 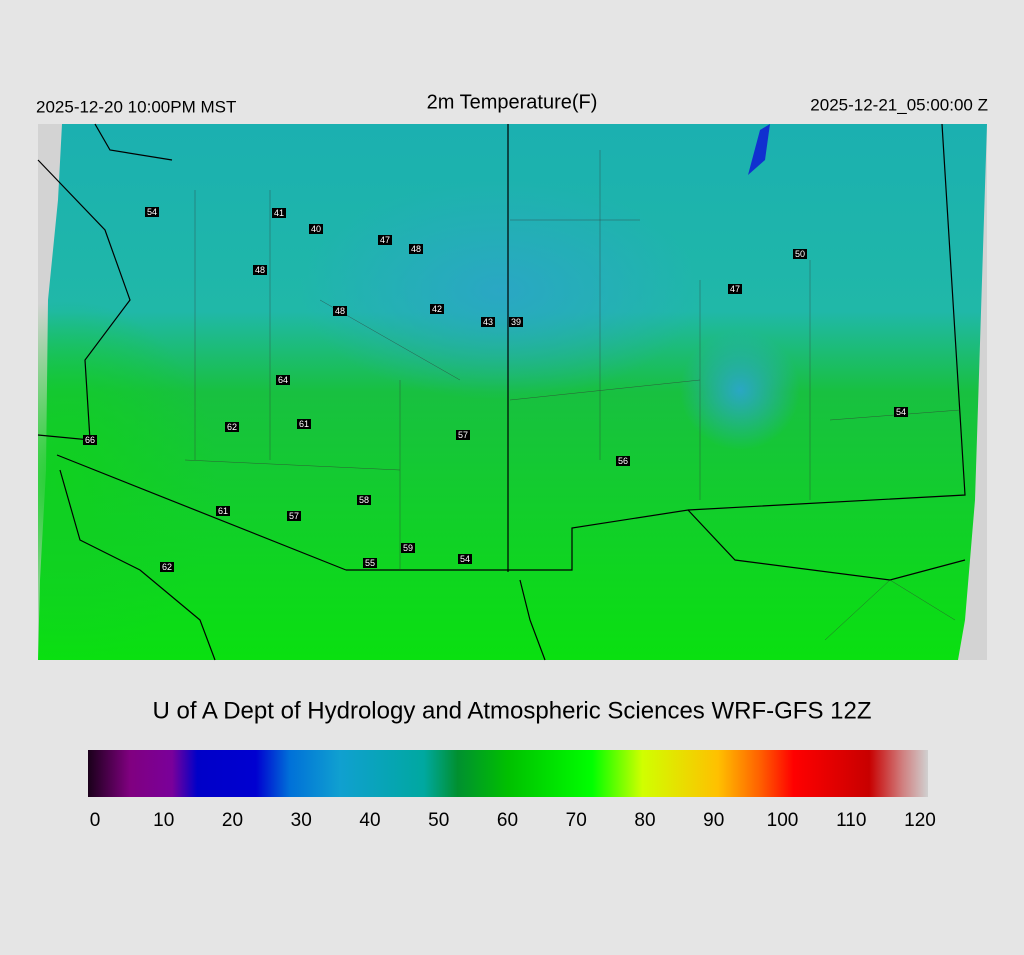 What do you see at coordinates (576, 820) in the screenshot?
I see `colorbar-tick-label: 70` at bounding box center [576, 820].